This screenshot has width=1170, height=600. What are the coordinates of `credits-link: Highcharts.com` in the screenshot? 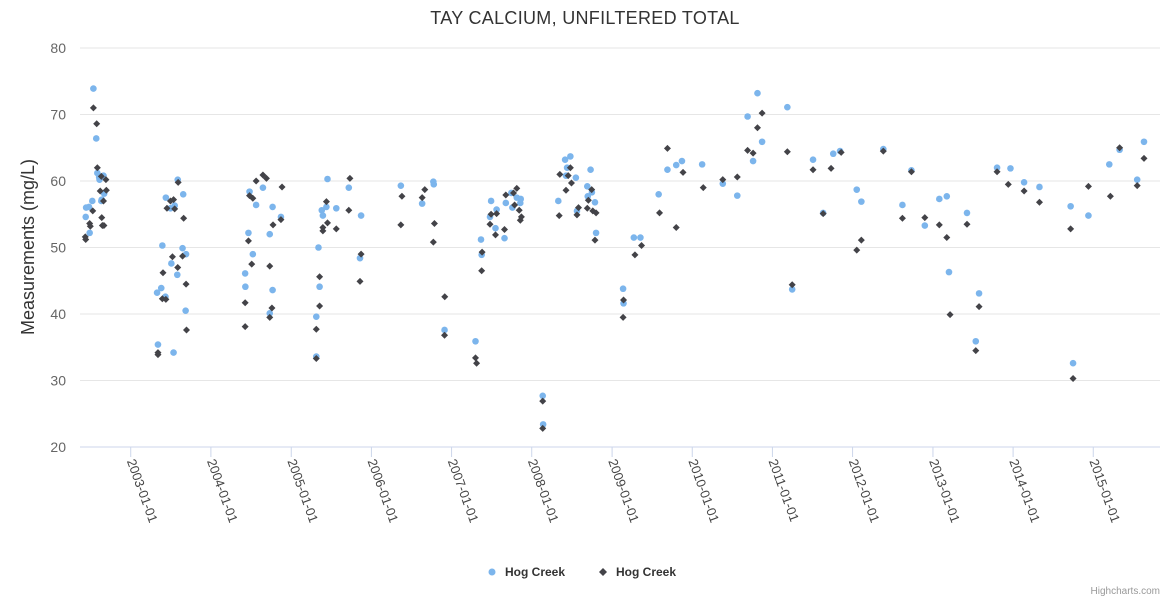 It's located at (1125, 591).